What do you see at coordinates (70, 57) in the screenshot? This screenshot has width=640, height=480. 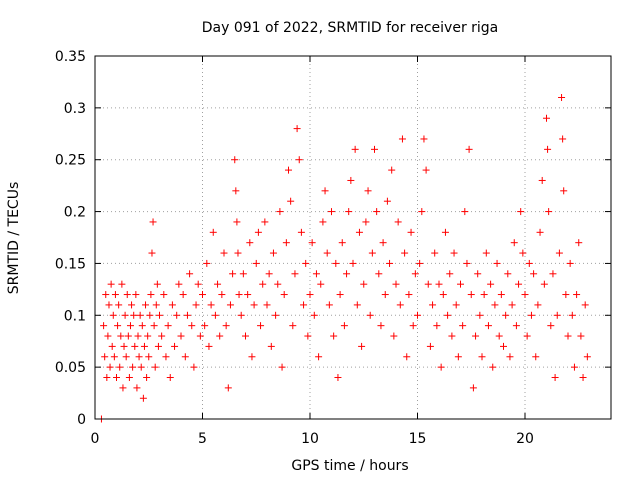 I see `y-tick-label: 0.35` at bounding box center [70, 57].